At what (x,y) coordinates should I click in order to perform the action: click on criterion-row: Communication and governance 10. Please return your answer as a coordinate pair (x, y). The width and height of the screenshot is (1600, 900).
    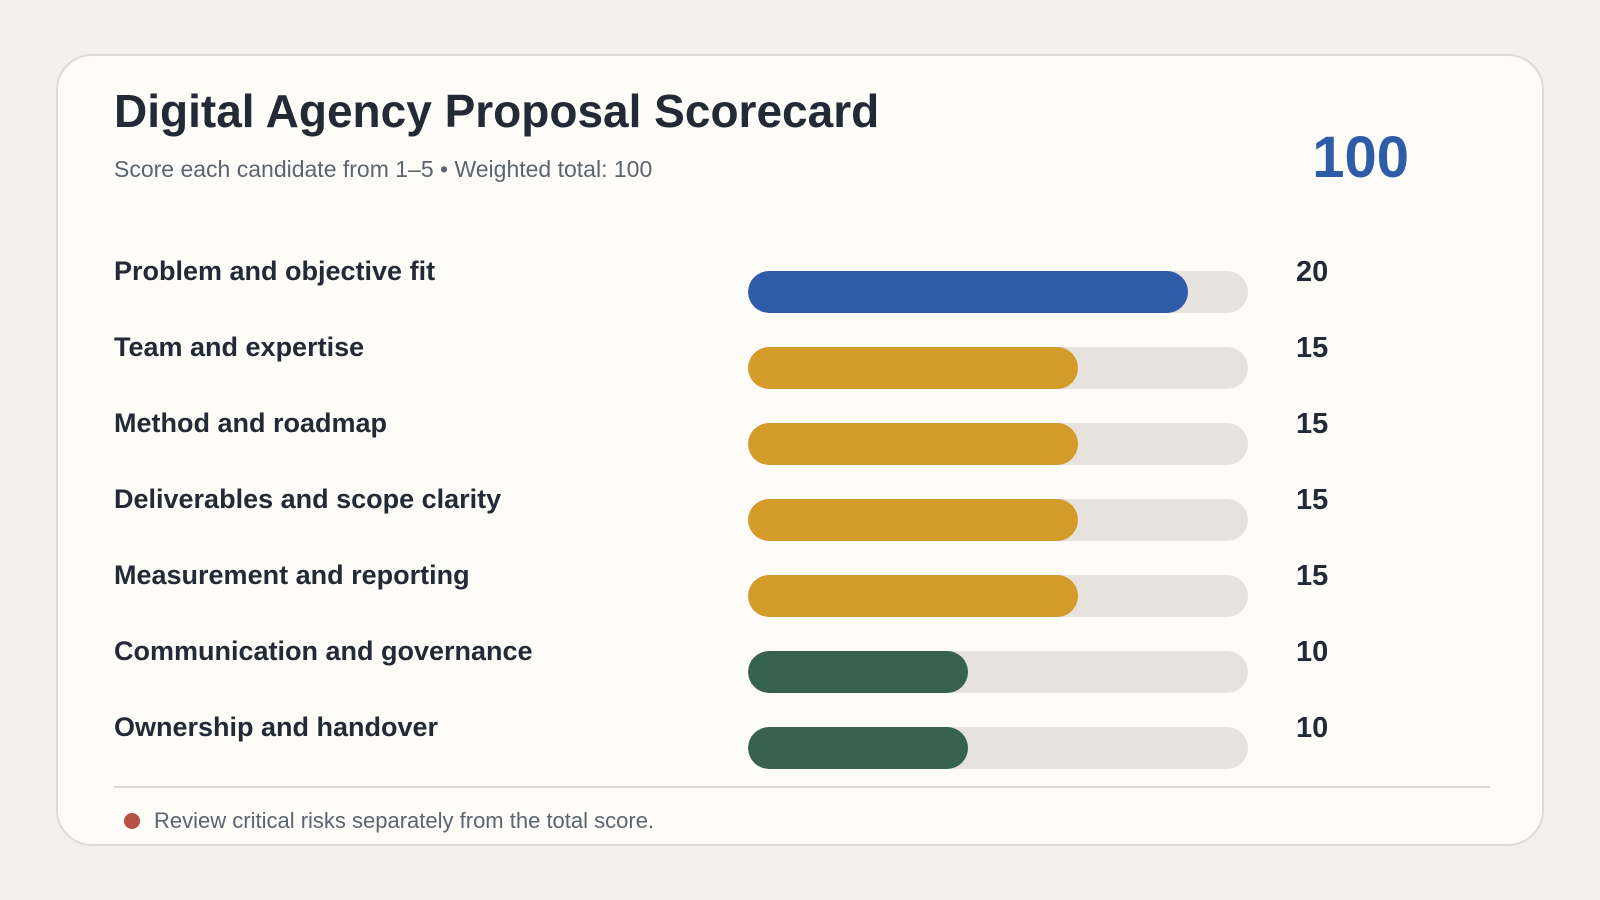
    Looking at the image, I should click on (734, 654).